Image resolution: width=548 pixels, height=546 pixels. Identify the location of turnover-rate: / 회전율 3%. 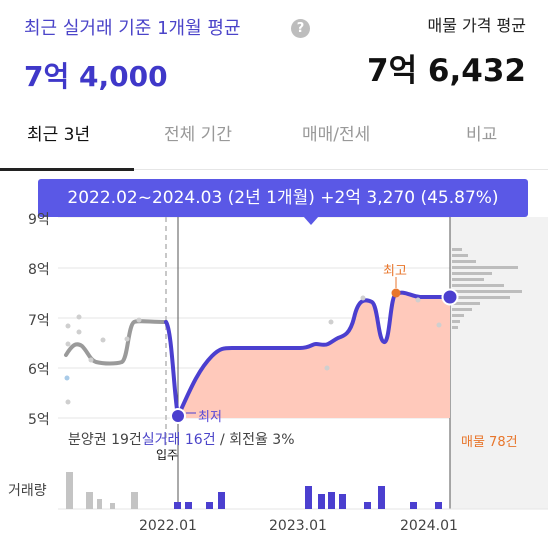
(255, 440).